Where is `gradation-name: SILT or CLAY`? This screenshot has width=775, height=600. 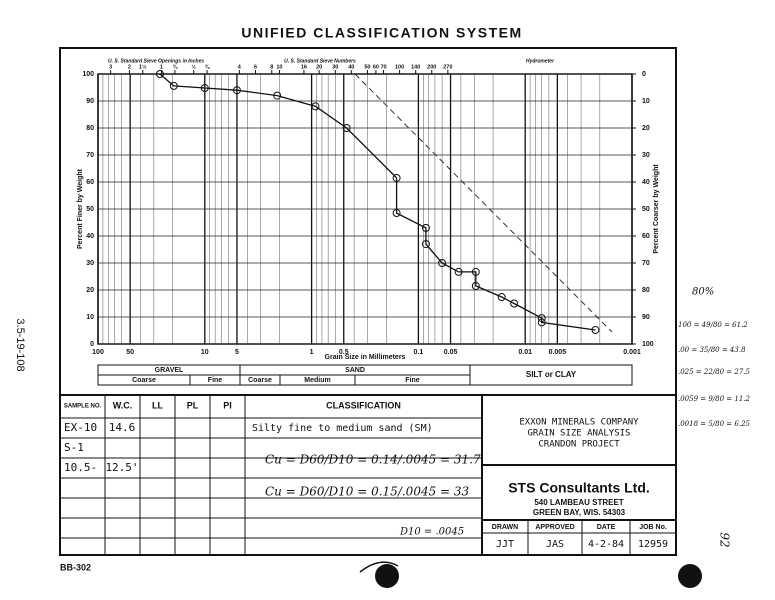 gradation-name: SILT or CLAY is located at coordinates (551, 374).